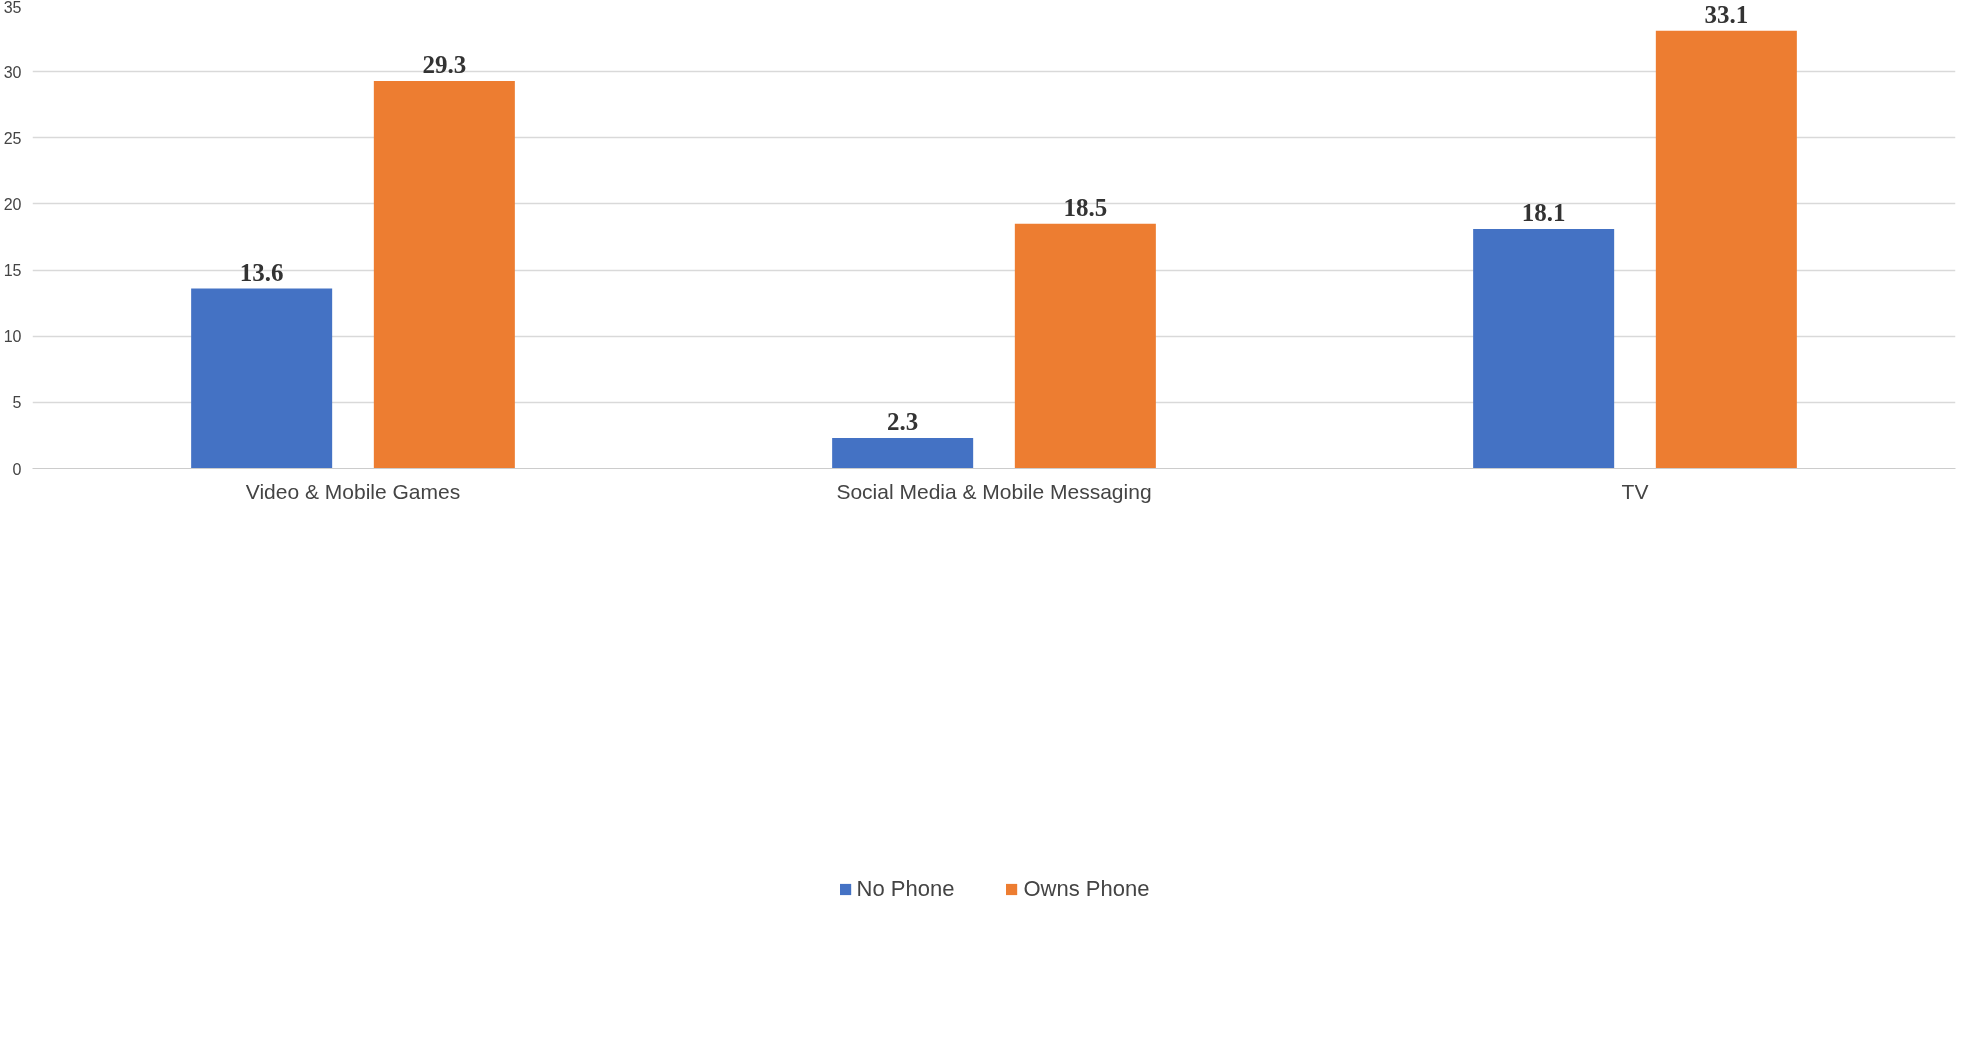 The height and width of the screenshot is (1037, 1972). I want to click on data-label: 18.5, so click(1085, 207).